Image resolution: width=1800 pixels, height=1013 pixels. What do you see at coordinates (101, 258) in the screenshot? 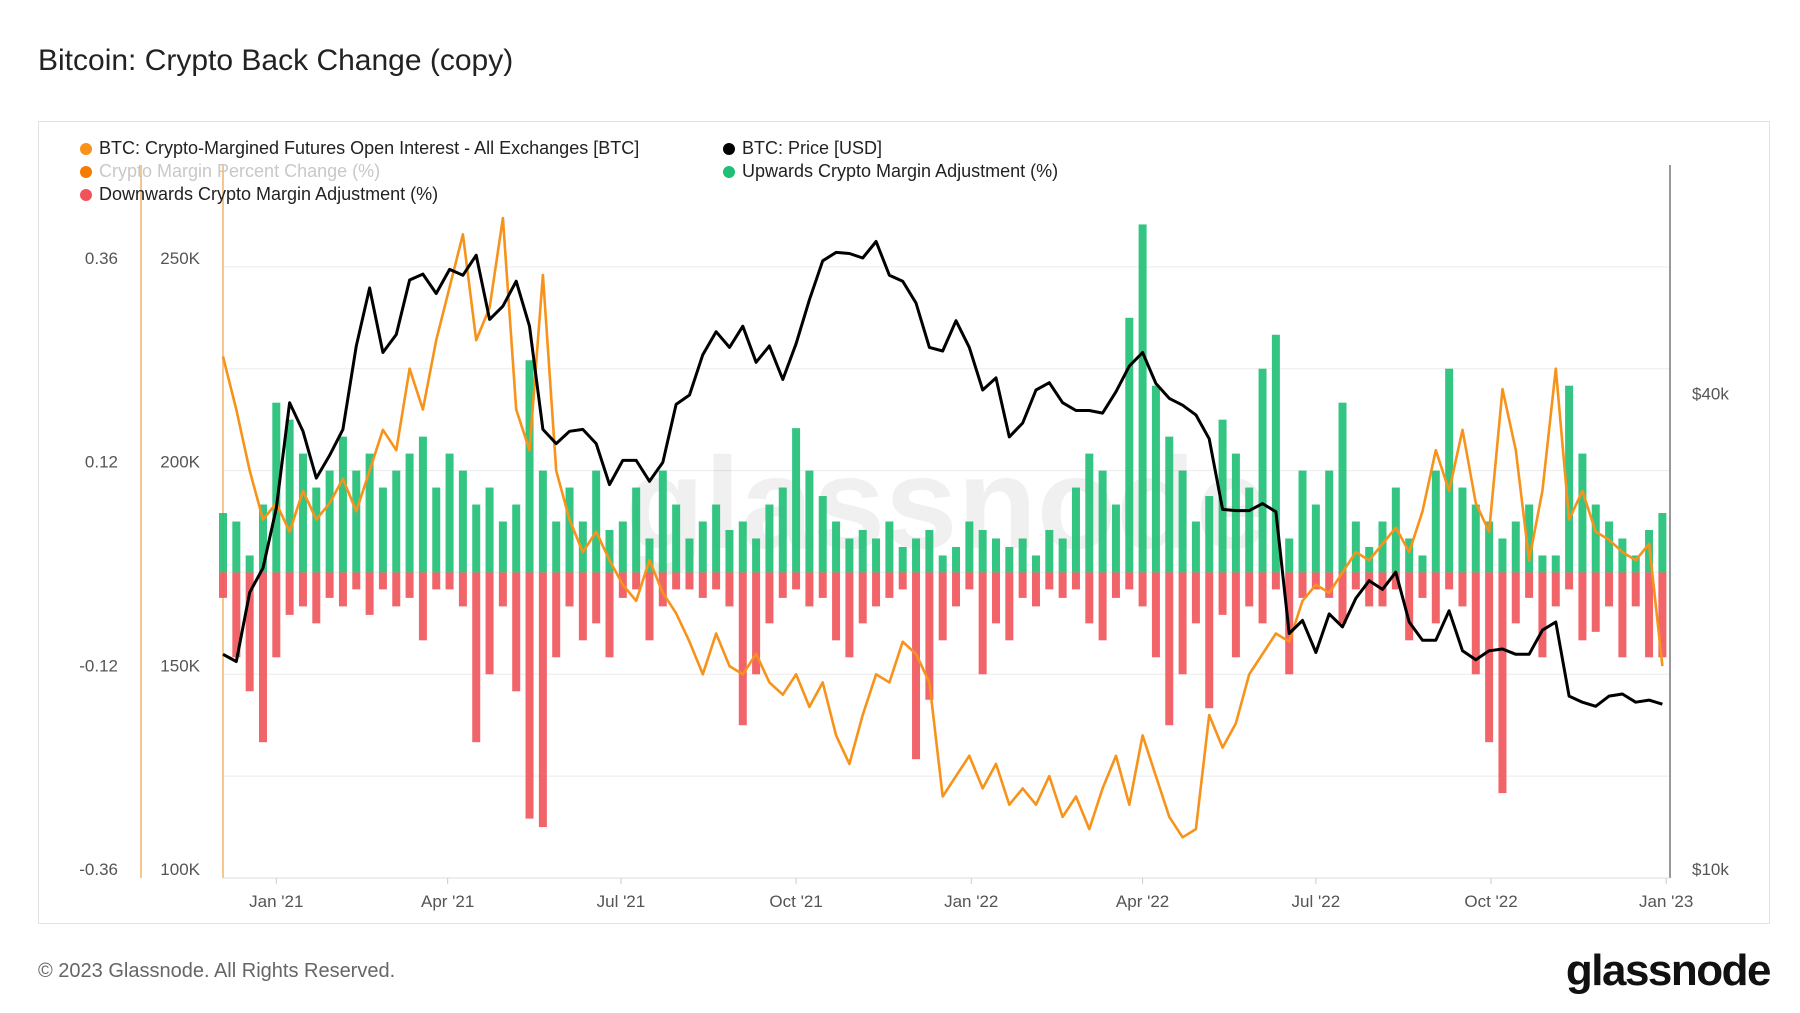
I see `pct-tick-label: 0.36` at bounding box center [101, 258].